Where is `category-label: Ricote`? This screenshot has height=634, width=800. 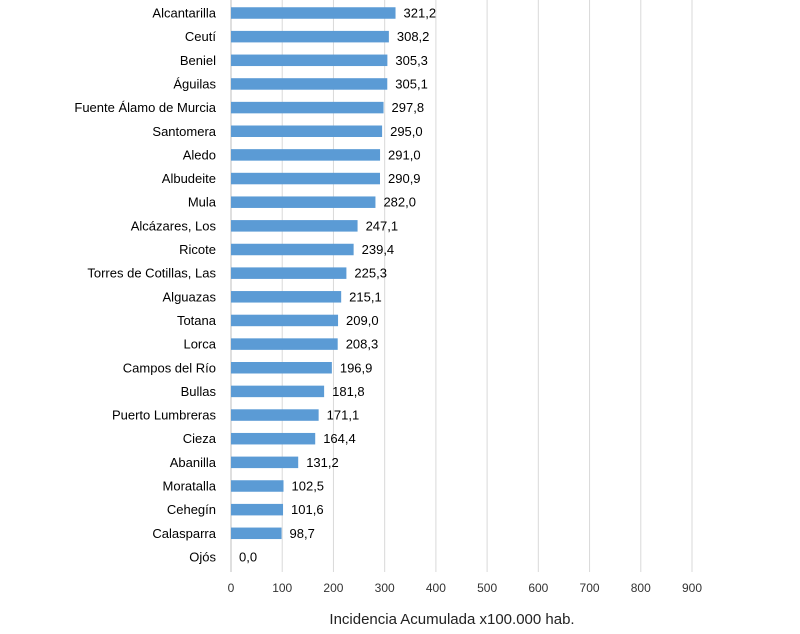 category-label: Ricote is located at coordinates (197, 249).